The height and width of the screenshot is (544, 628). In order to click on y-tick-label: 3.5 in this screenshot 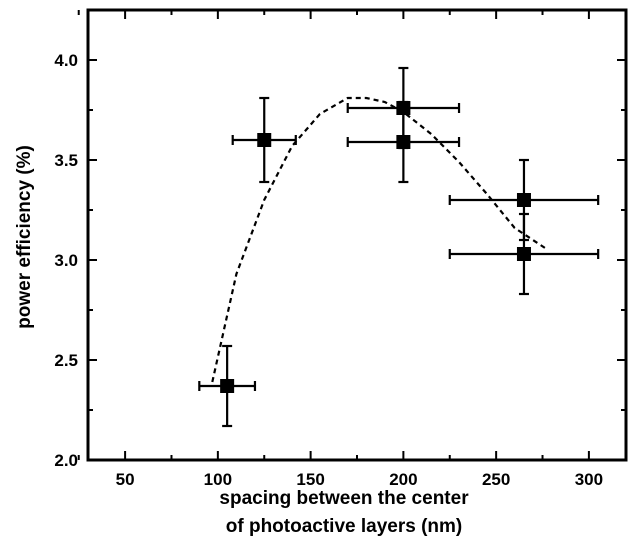, I will do `click(66, 160)`.